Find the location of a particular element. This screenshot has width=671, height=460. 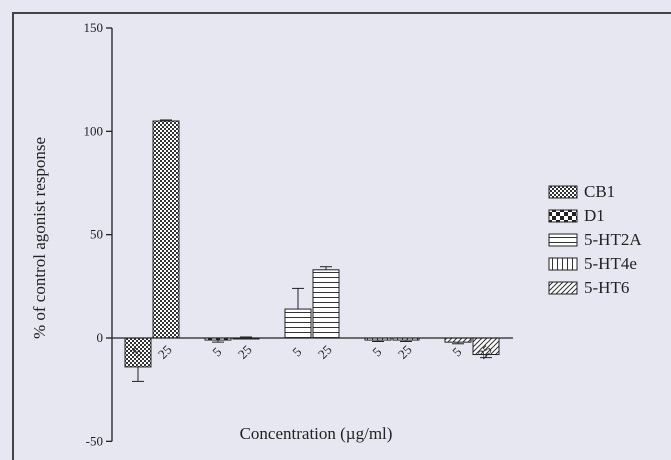

y-axis: -50 0 50 100 150 is located at coordinates (98, 234).